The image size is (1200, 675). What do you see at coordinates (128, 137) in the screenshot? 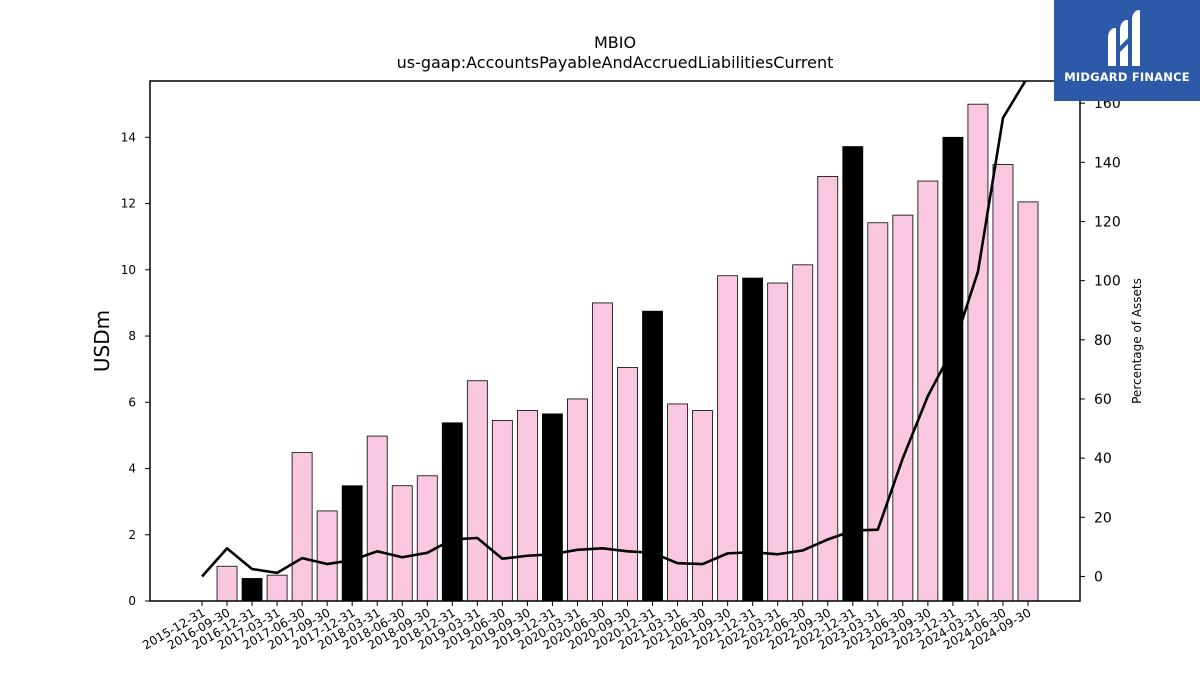
I see `y-tick-label: 14` at bounding box center [128, 137].